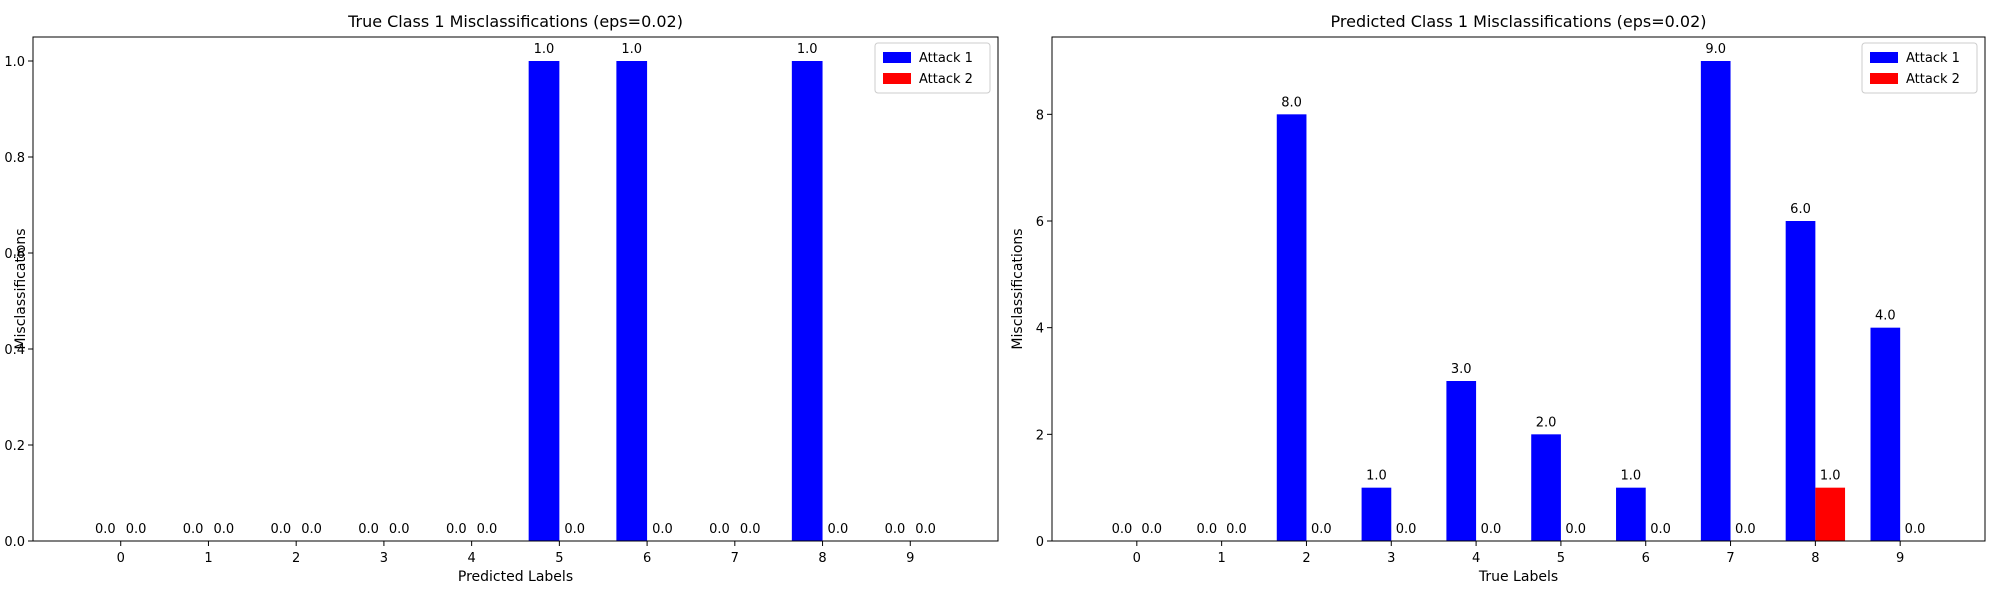  What do you see at coordinates (1291, 102) in the screenshot?
I see `data-label: 8.0` at bounding box center [1291, 102].